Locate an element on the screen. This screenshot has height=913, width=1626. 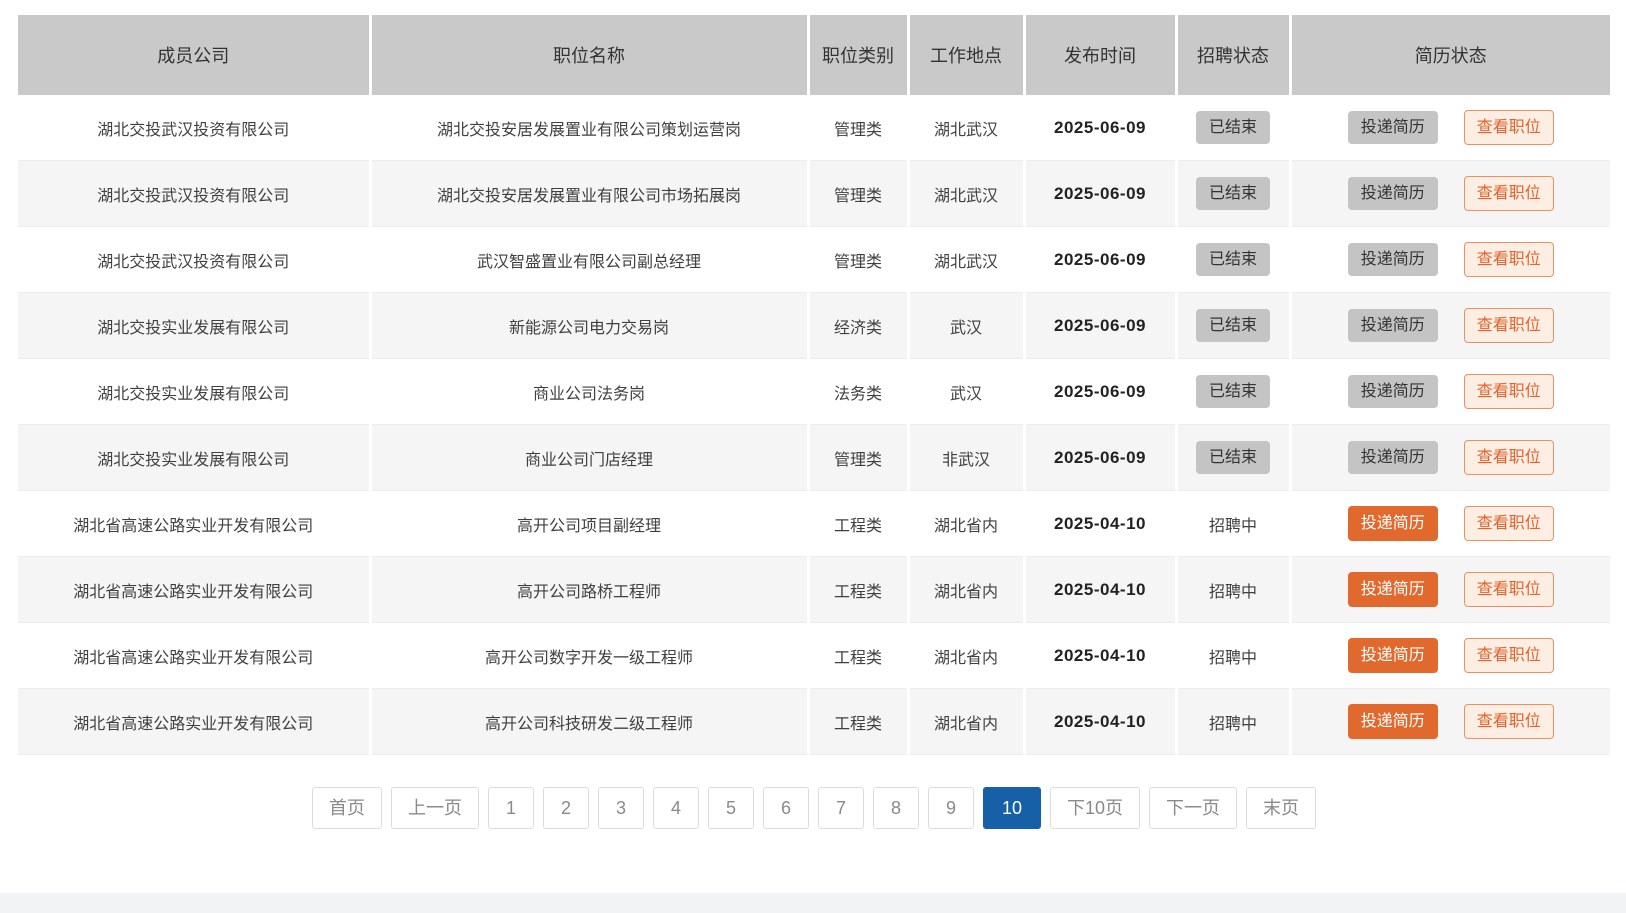
pagination-next: 下一页 is located at coordinates (1193, 808).